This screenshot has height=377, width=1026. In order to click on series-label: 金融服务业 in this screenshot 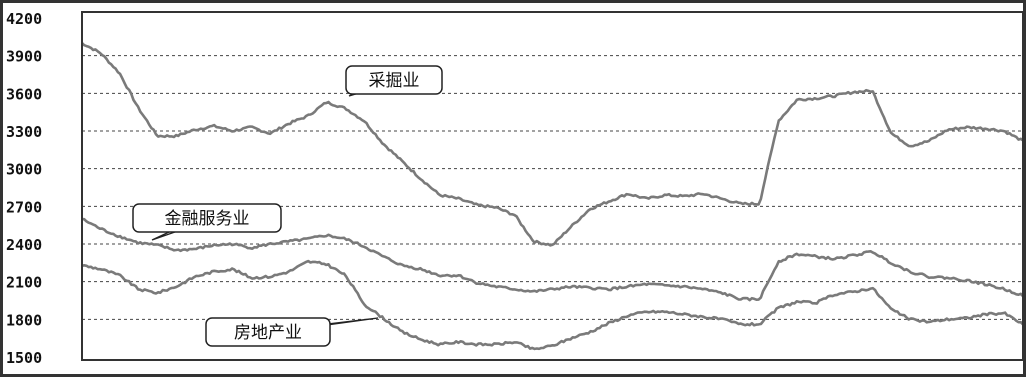, I will do `click(207, 219)`.